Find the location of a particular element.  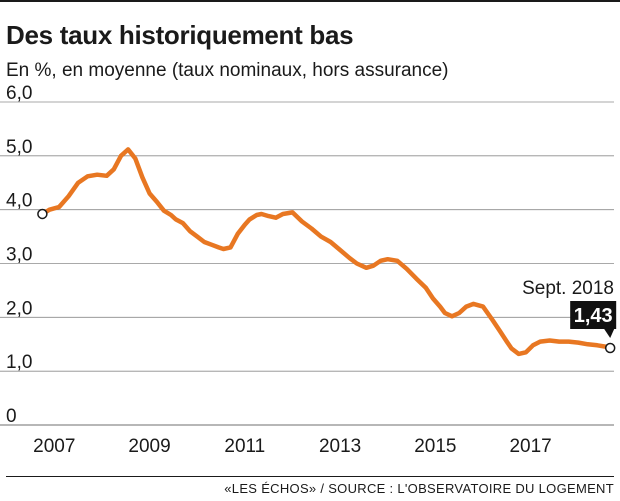

chart-title: Des taux historiquement bas is located at coordinates (180, 35).